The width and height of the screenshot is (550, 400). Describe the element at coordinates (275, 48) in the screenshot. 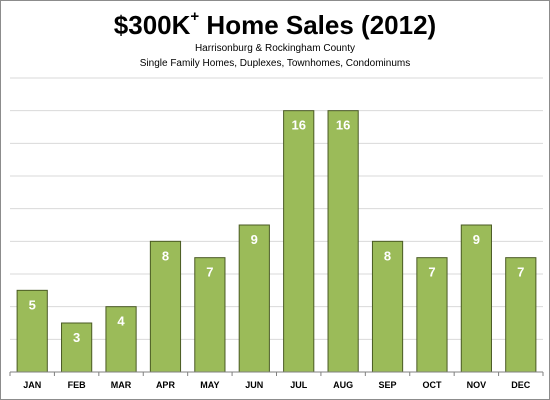

I see `chart-subtitle-line-1: Harrisonburg & Rockingham County` at that location.